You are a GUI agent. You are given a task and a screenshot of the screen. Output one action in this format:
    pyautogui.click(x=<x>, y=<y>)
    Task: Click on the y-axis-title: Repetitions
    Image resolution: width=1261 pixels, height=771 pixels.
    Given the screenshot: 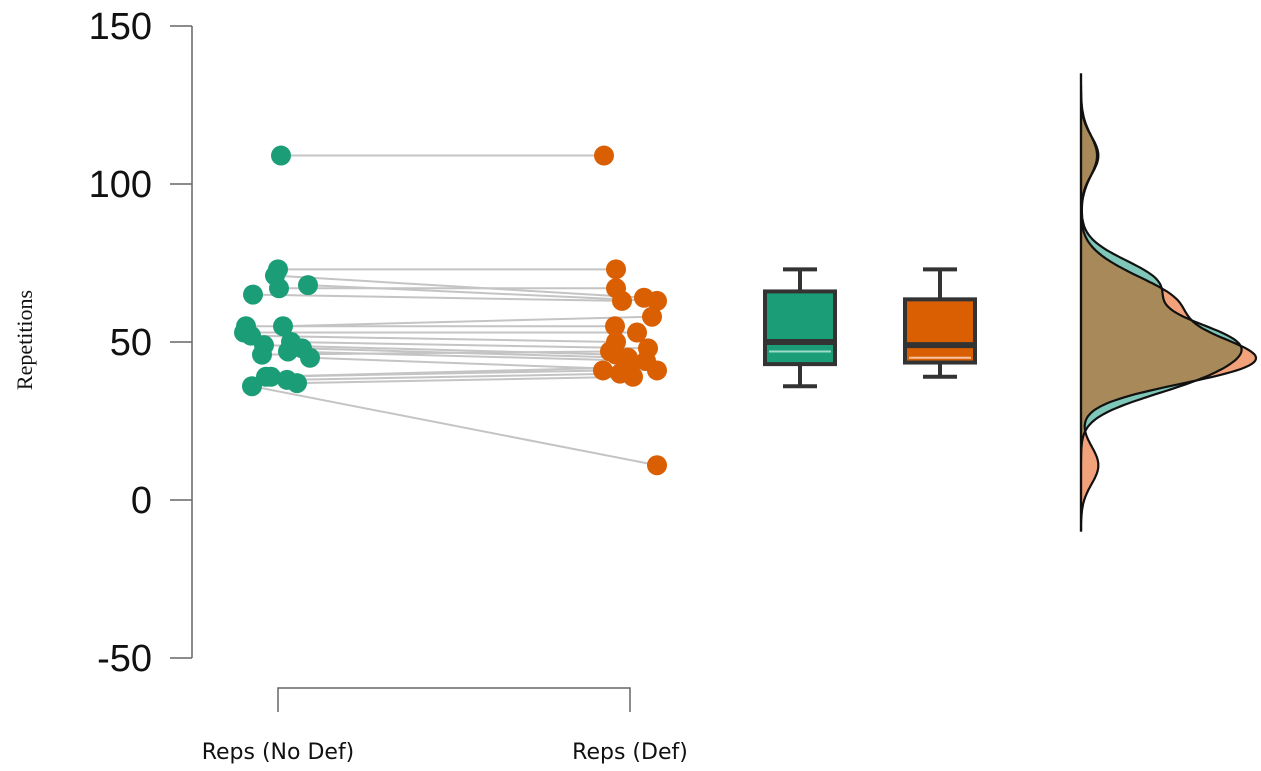 What is the action you would take?
    pyautogui.click(x=24, y=340)
    